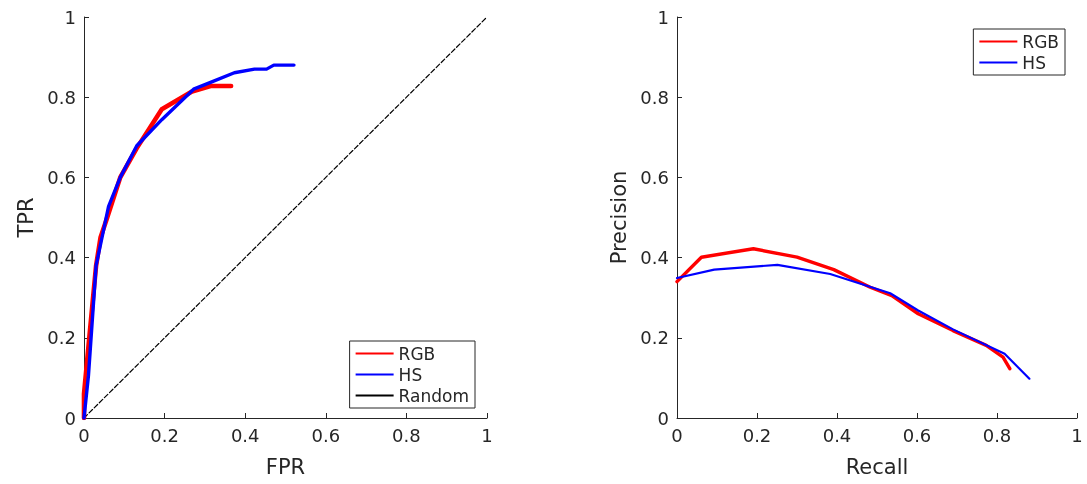 The width and height of the screenshot is (1087, 484). What do you see at coordinates (877, 466) in the screenshot?
I see `x-axis-title: Recall` at bounding box center [877, 466].